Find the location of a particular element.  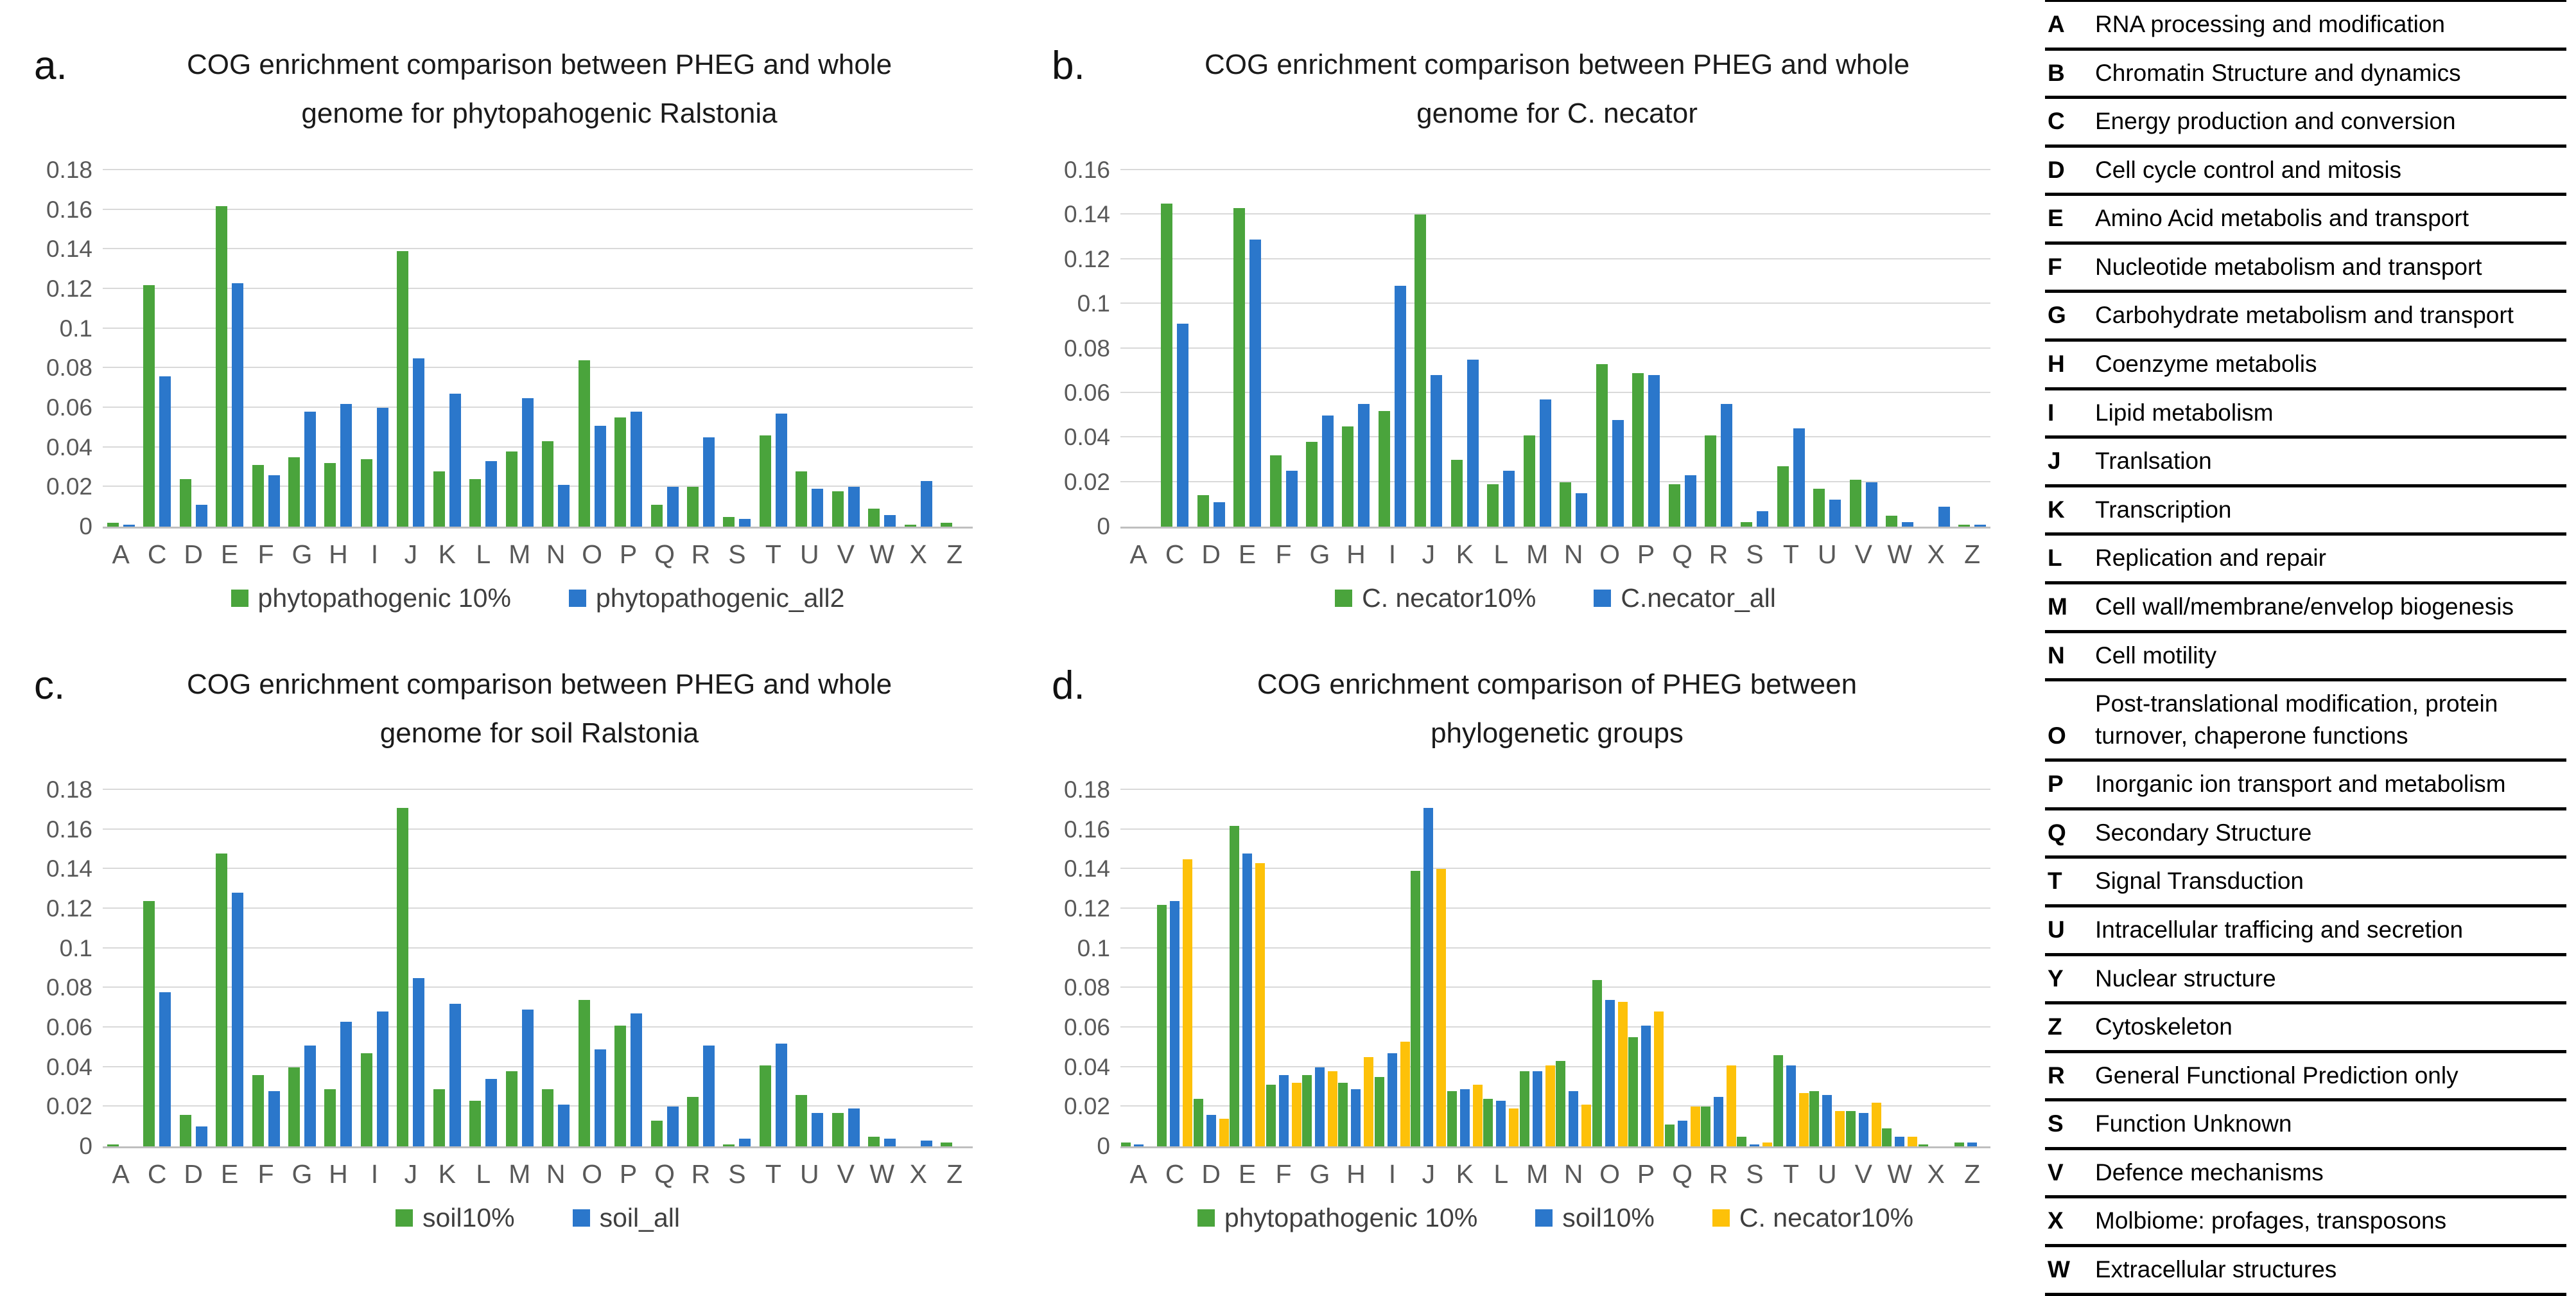

table-row-A: A RNA processing and modification is located at coordinates (2305, 26).